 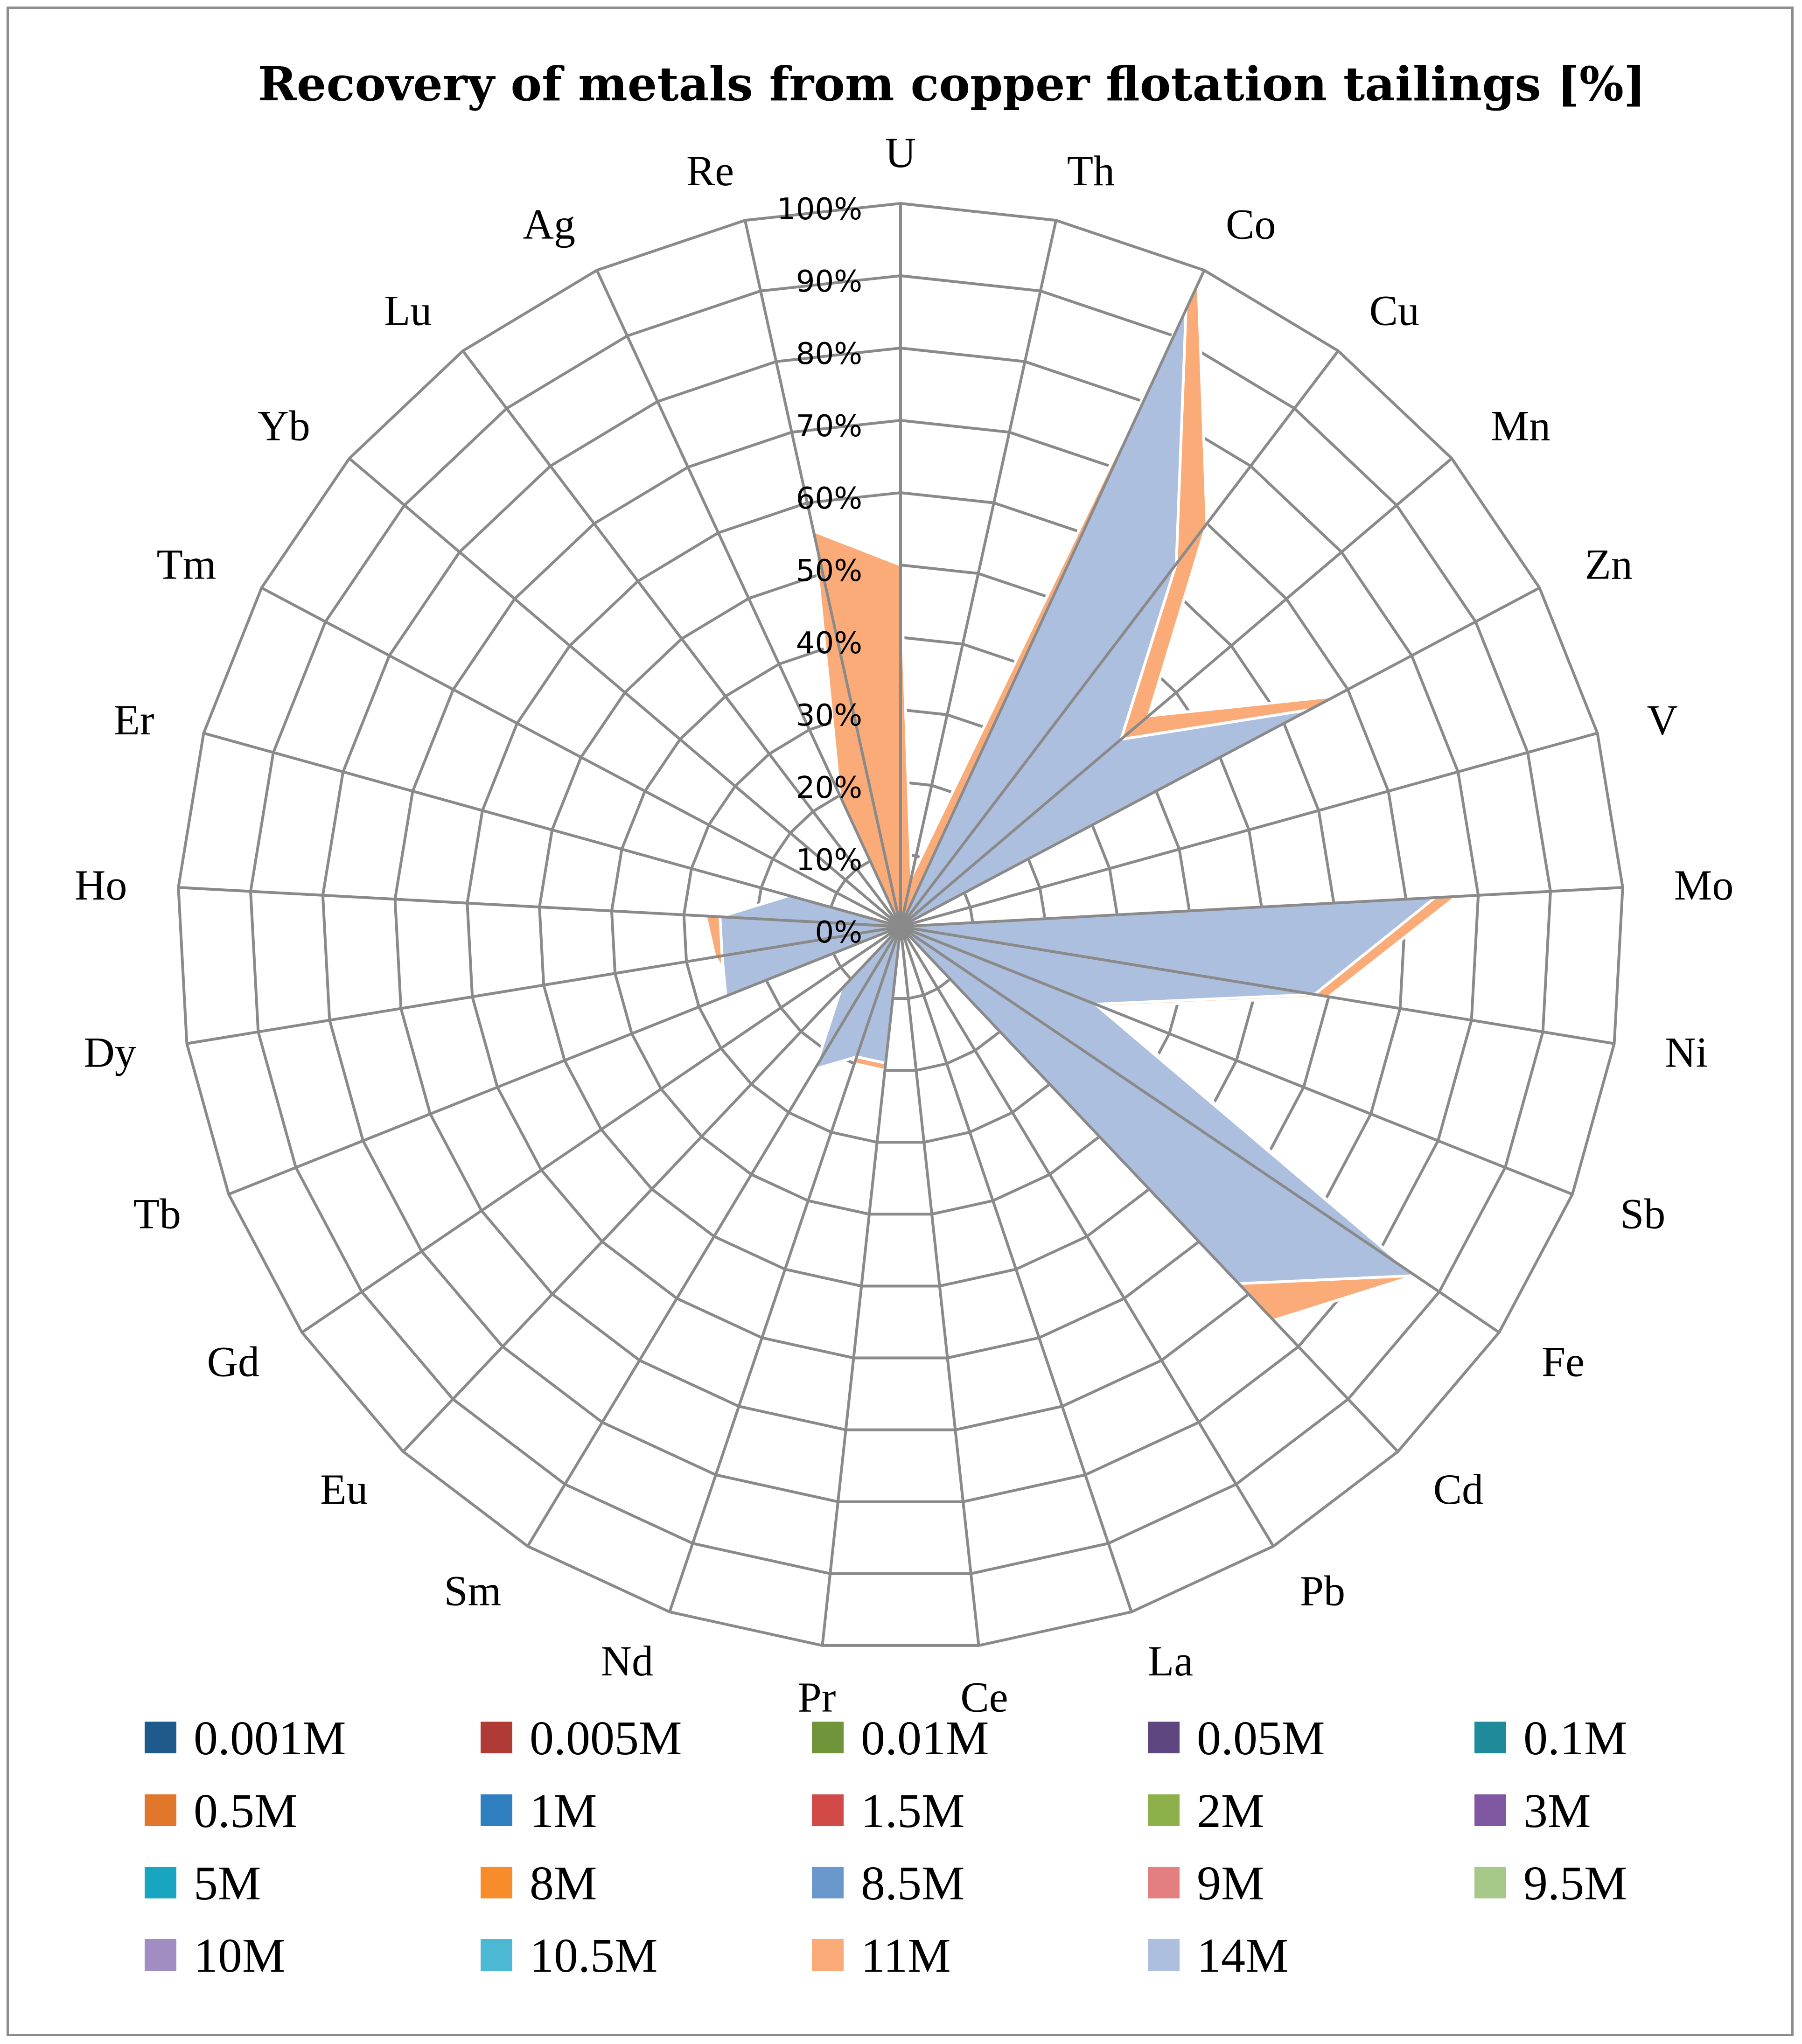 I want to click on legend-swatch-9.5M, so click(x=1490, y=1882).